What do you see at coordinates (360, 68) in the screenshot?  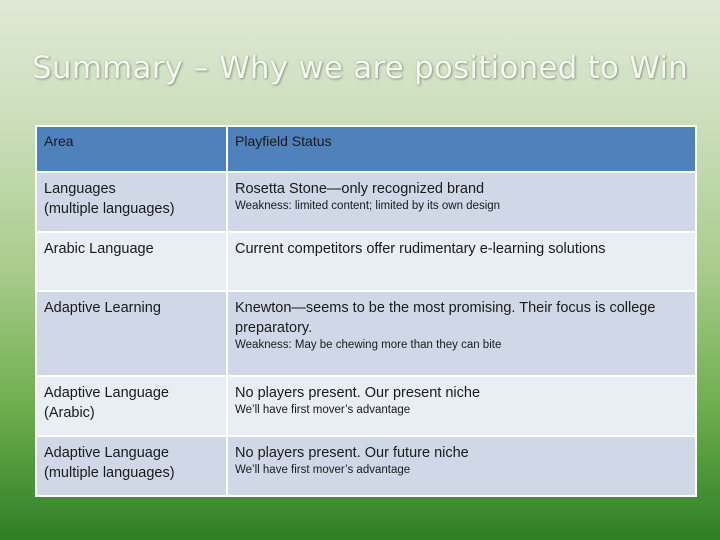 I see `slide-title: Summary – Why we are positioned to Win` at bounding box center [360, 68].